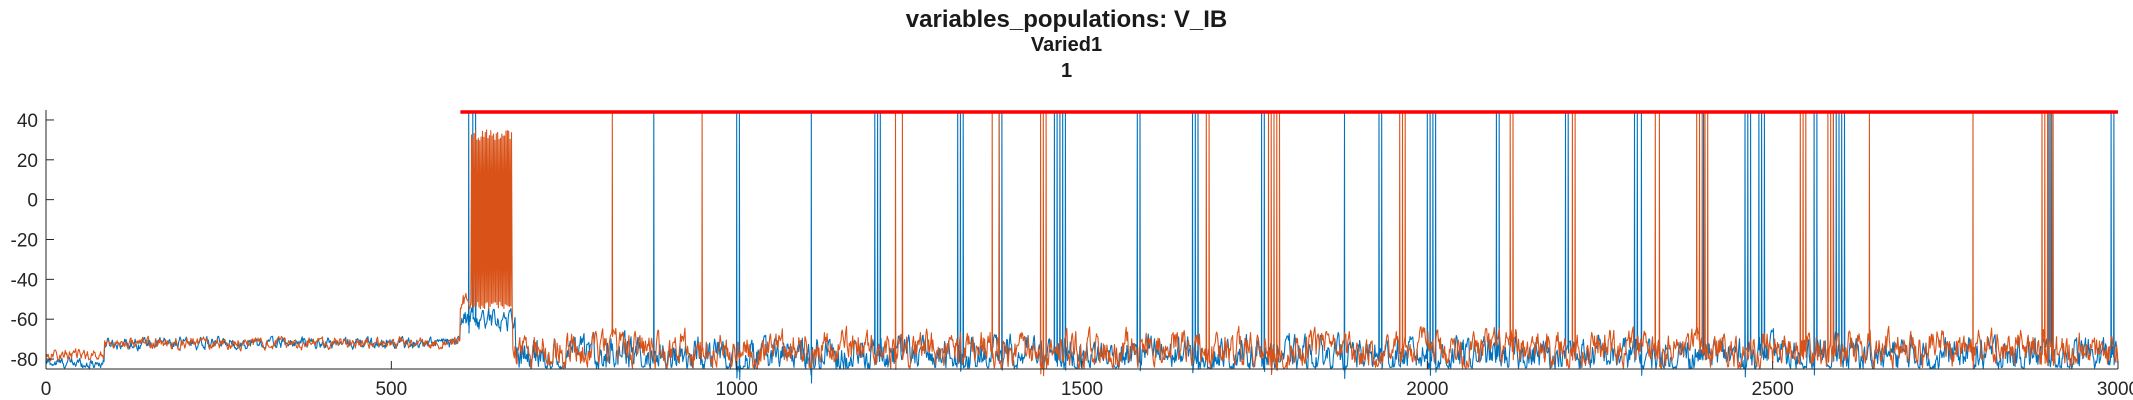 The height and width of the screenshot is (400, 2133). Describe the element at coordinates (391, 389) in the screenshot. I see `x-tick-label-500: 500` at that location.